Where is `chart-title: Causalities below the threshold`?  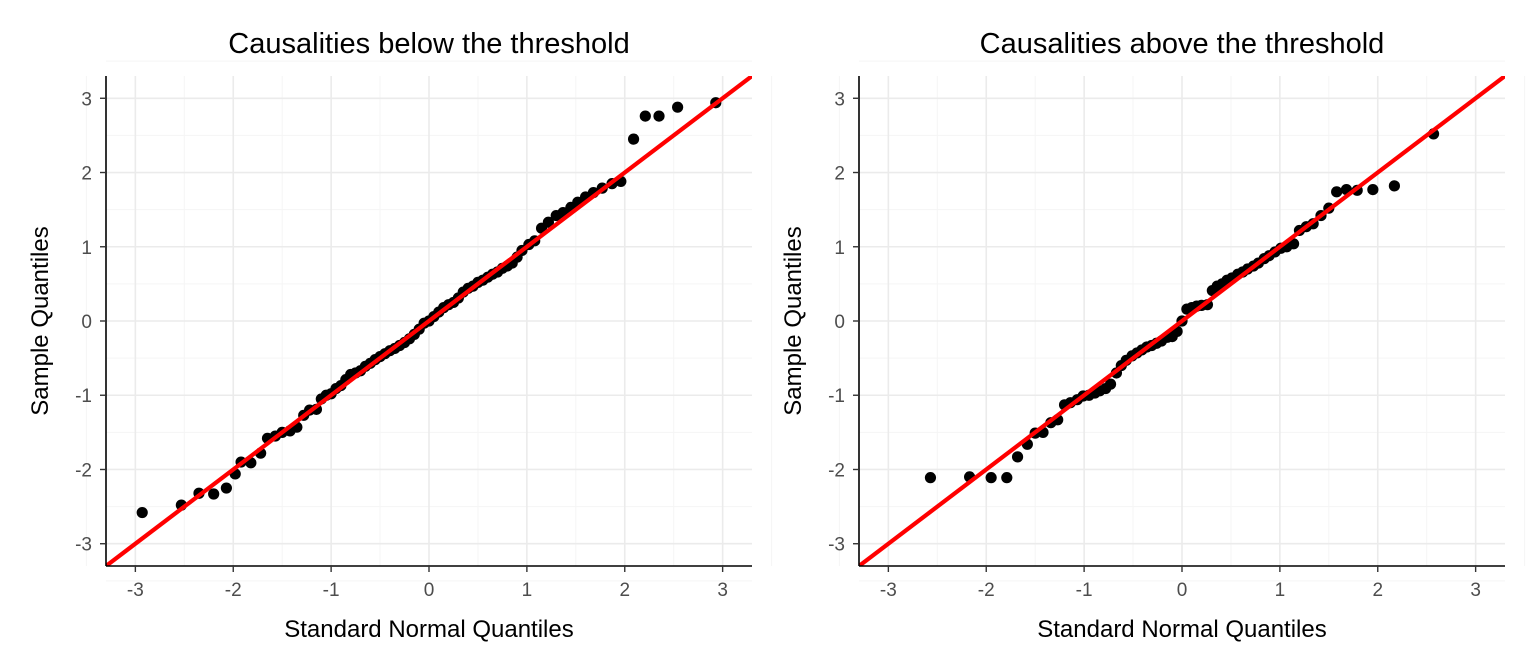 chart-title: Causalities below the threshold is located at coordinates (428, 44).